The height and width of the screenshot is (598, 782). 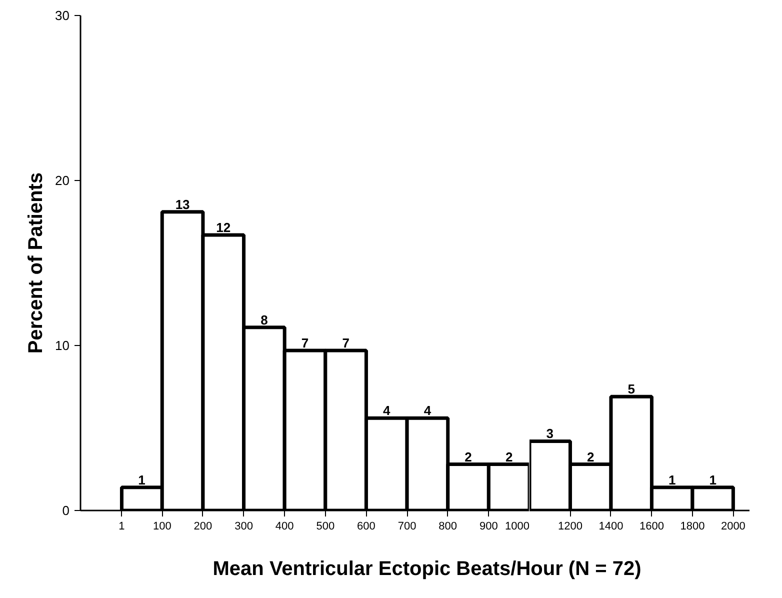 I want to click on x-tick-label: 1600, so click(x=651, y=526).